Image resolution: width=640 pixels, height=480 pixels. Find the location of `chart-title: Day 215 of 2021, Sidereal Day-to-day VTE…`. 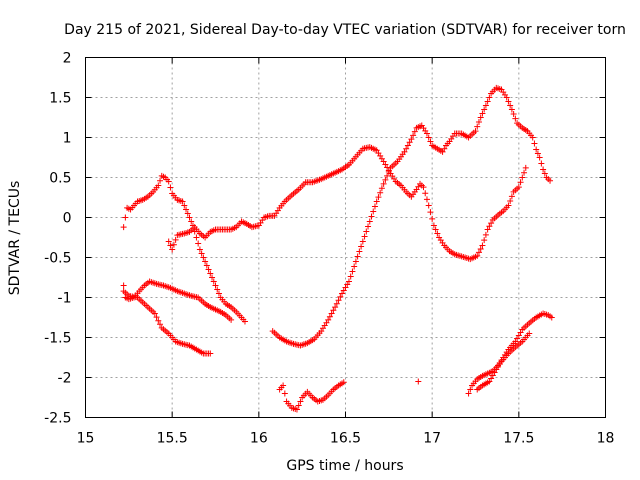

chart-title: Day 215 of 2021, Sidereal Day-to-day VTE… is located at coordinates (345, 30).